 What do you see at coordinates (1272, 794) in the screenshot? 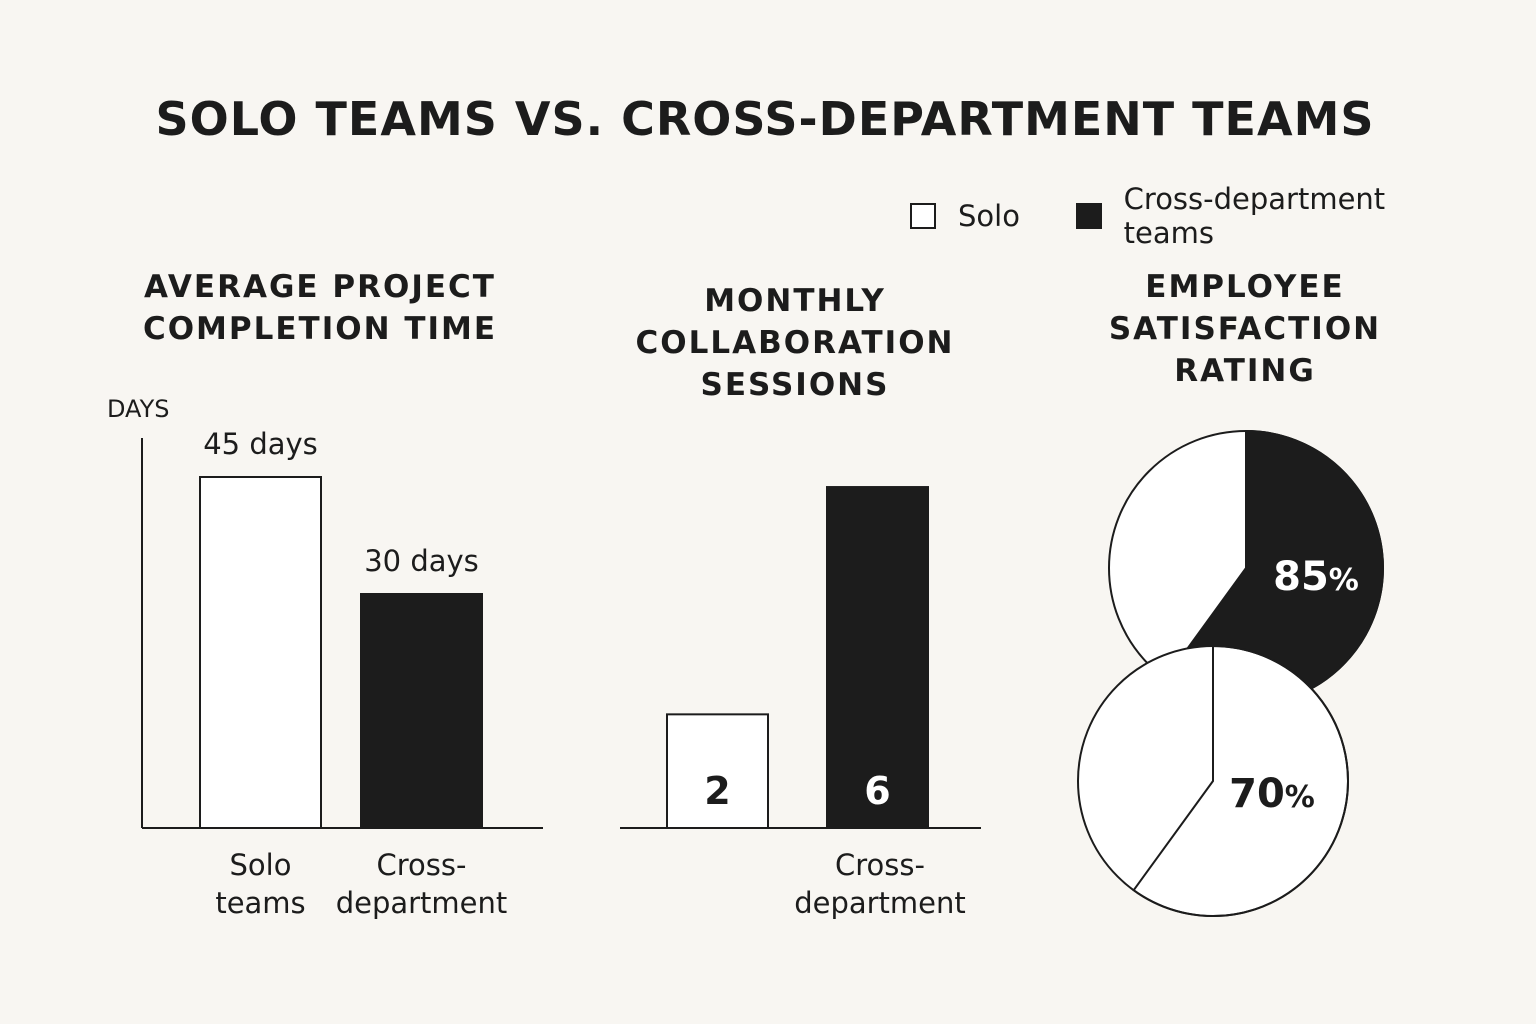
I see `satisfaction-pie-solo-value-label: 70%` at bounding box center [1272, 794].